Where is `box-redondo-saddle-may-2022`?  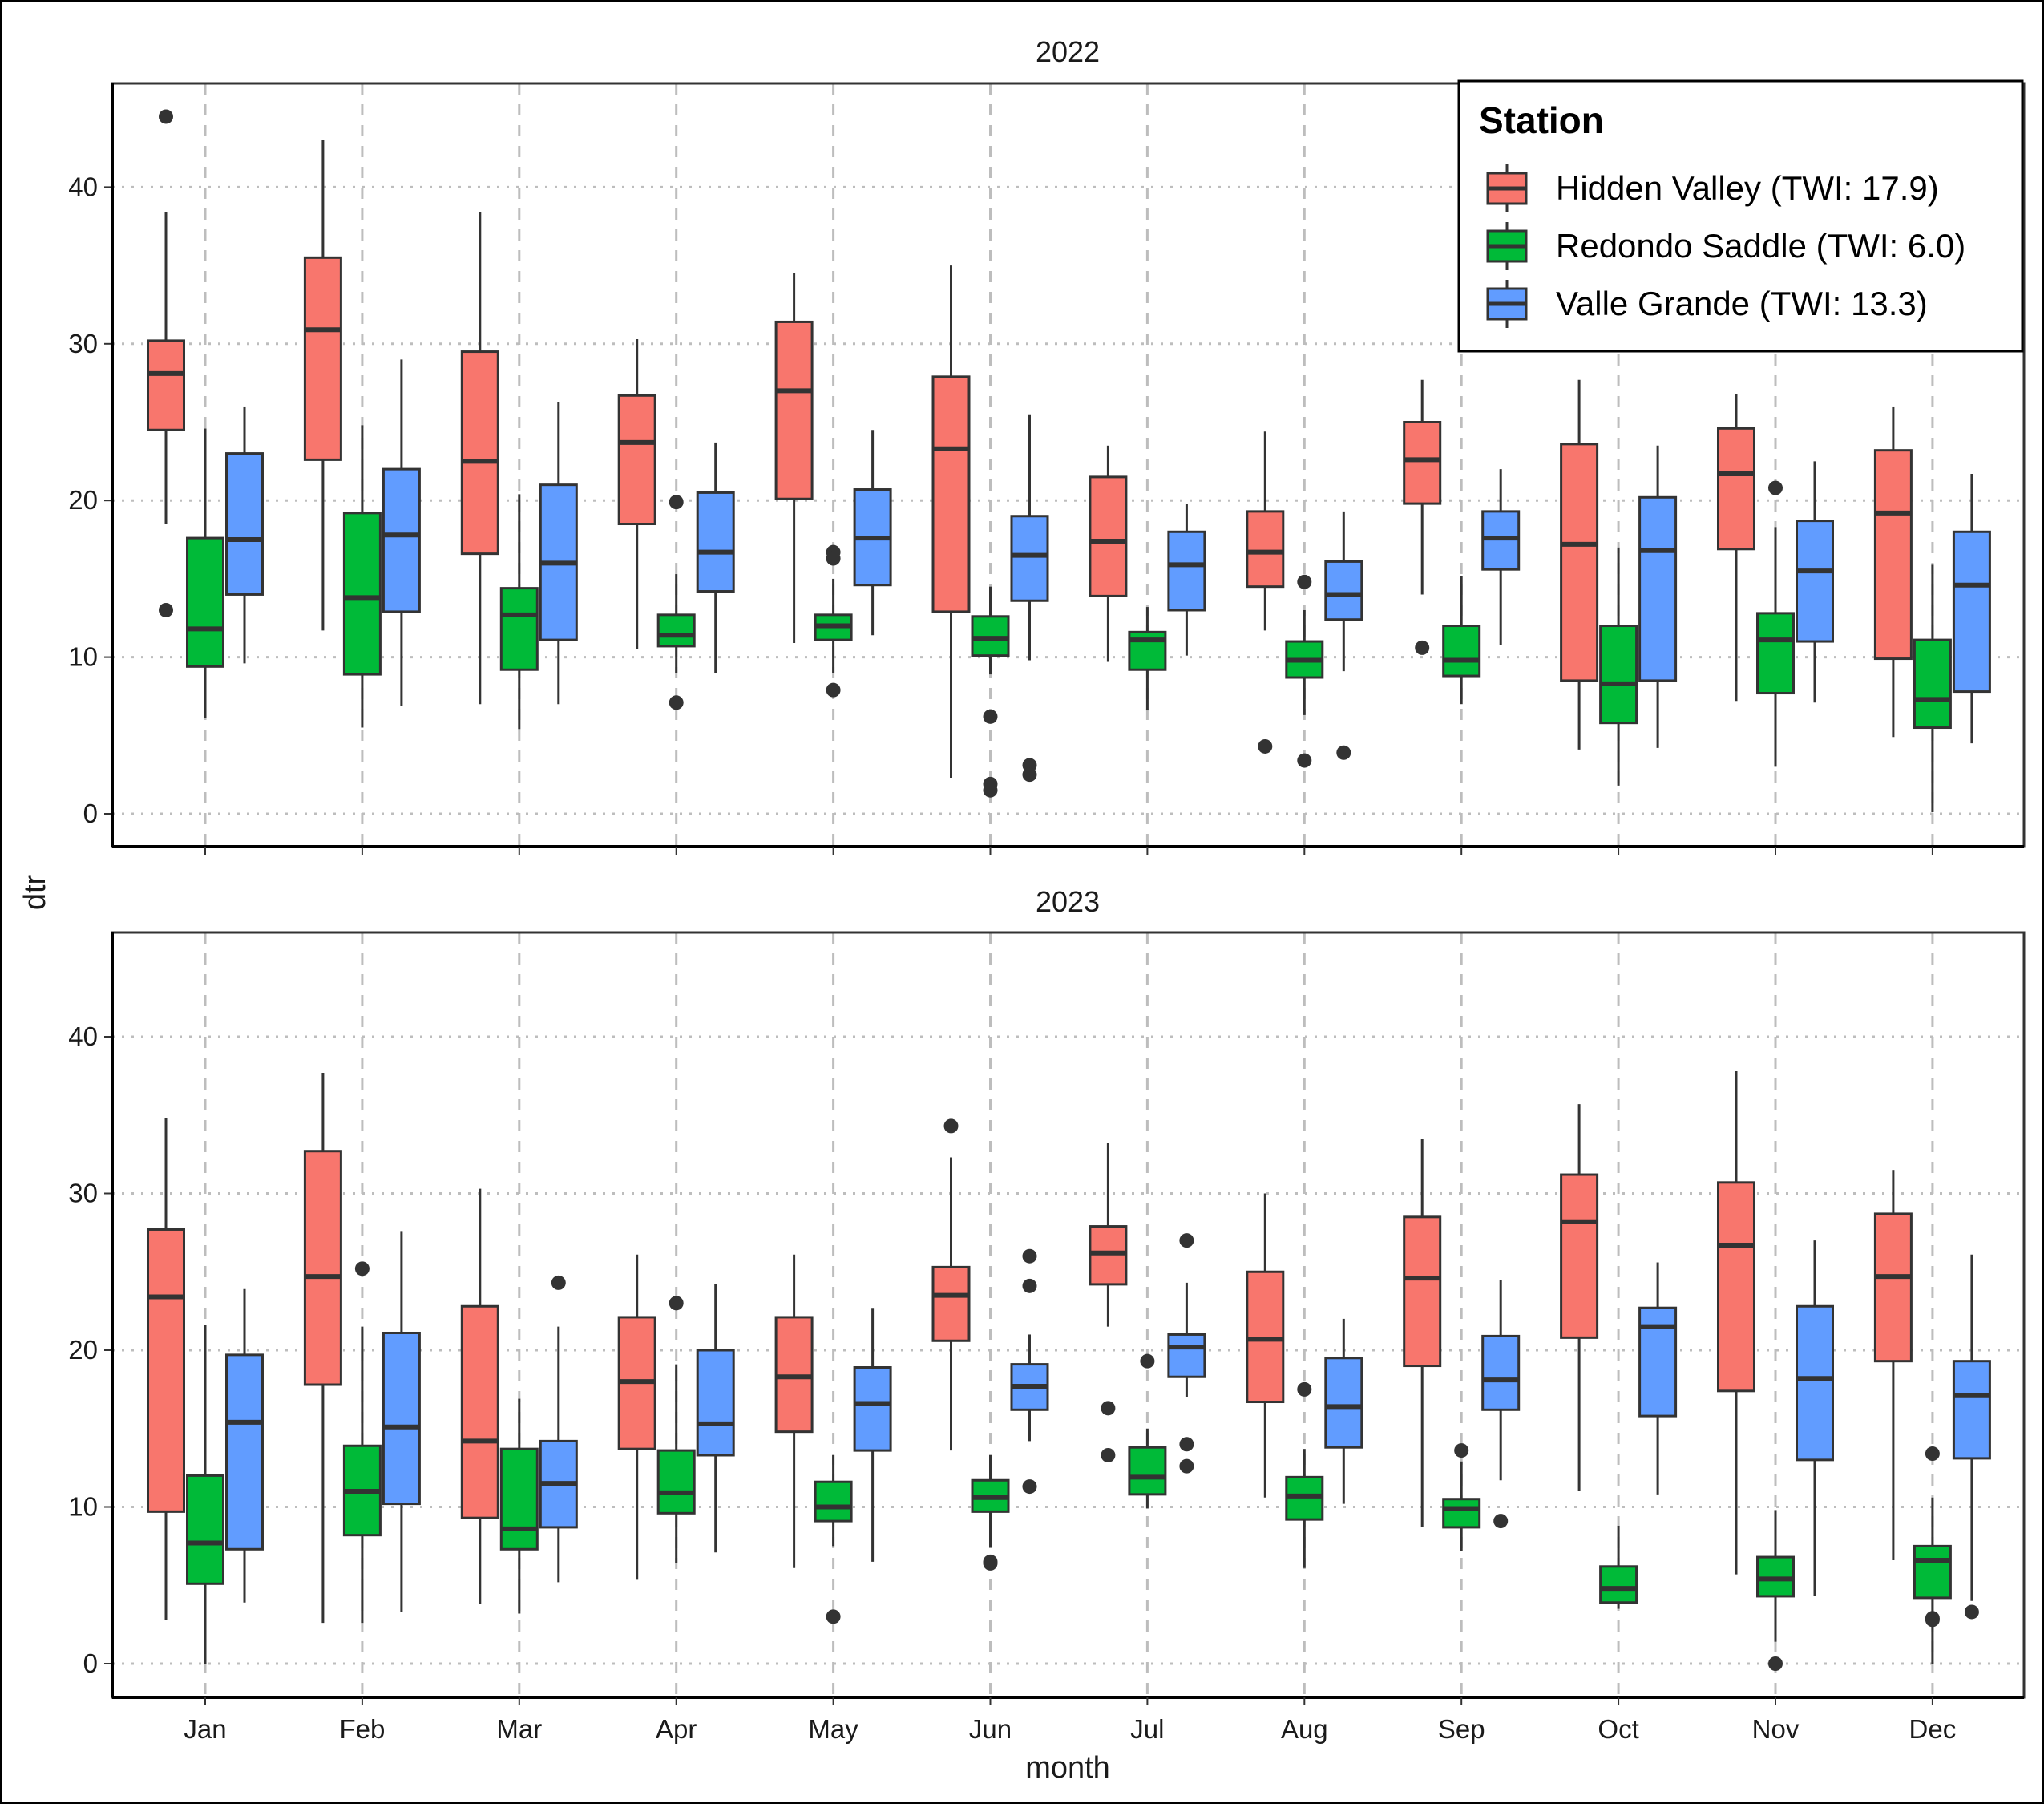 box-redondo-saddle-may-2022 is located at coordinates (833, 621).